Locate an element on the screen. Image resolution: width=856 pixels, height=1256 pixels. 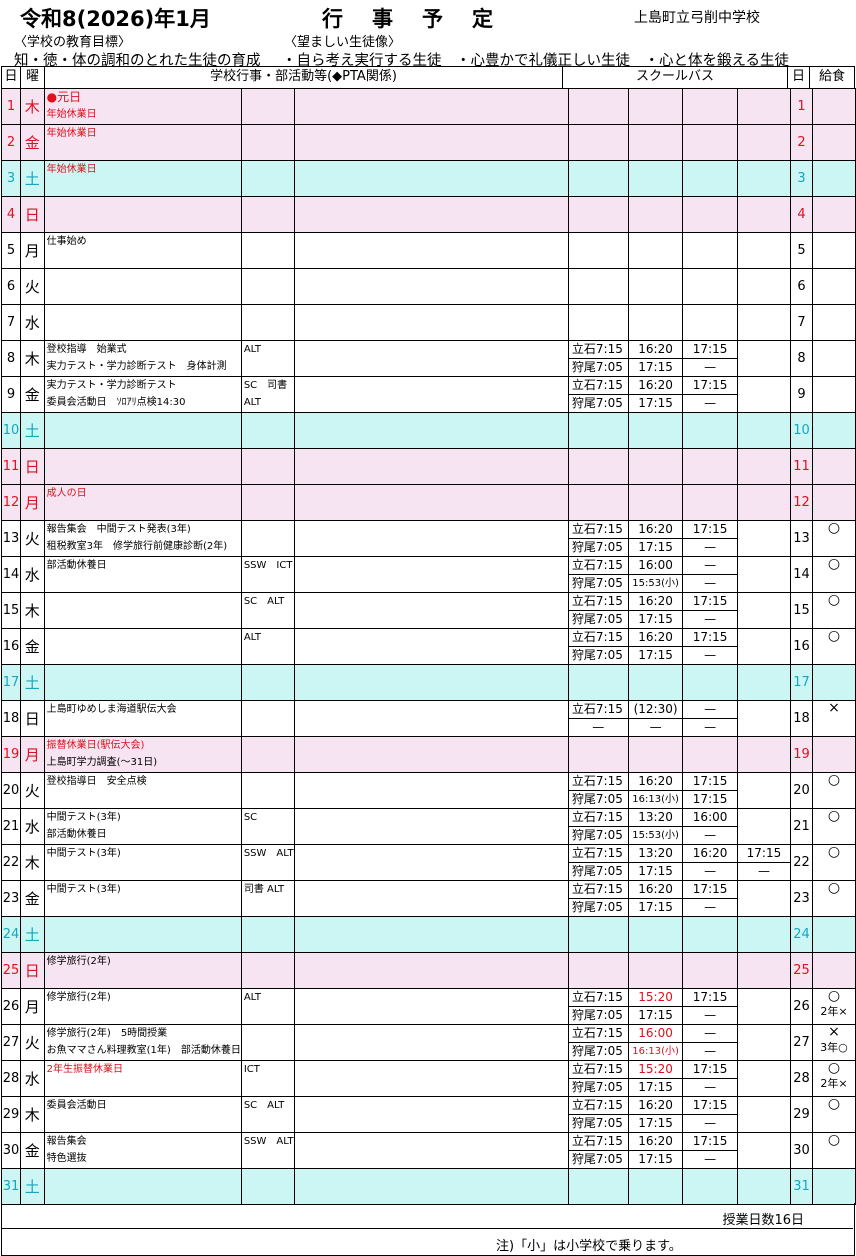
meal-cell: ○ 2年× is located at coordinates (833, 1078).